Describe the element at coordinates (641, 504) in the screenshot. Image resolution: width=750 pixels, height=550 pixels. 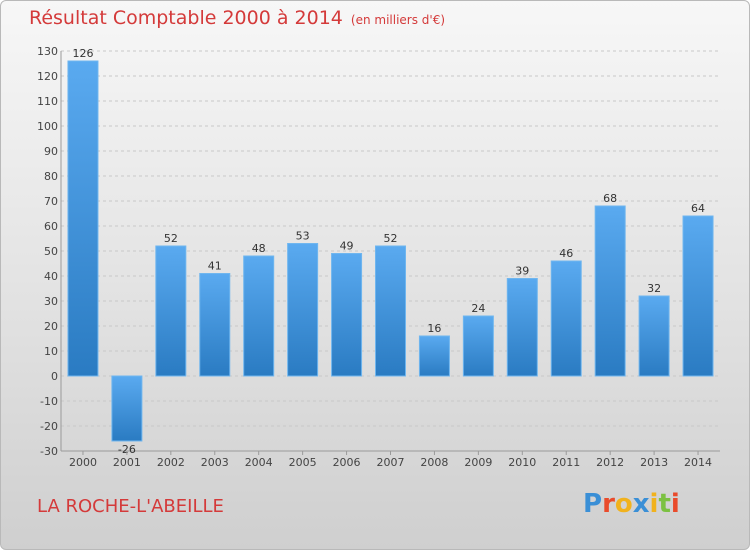
I see `logo-letter: x` at that location.